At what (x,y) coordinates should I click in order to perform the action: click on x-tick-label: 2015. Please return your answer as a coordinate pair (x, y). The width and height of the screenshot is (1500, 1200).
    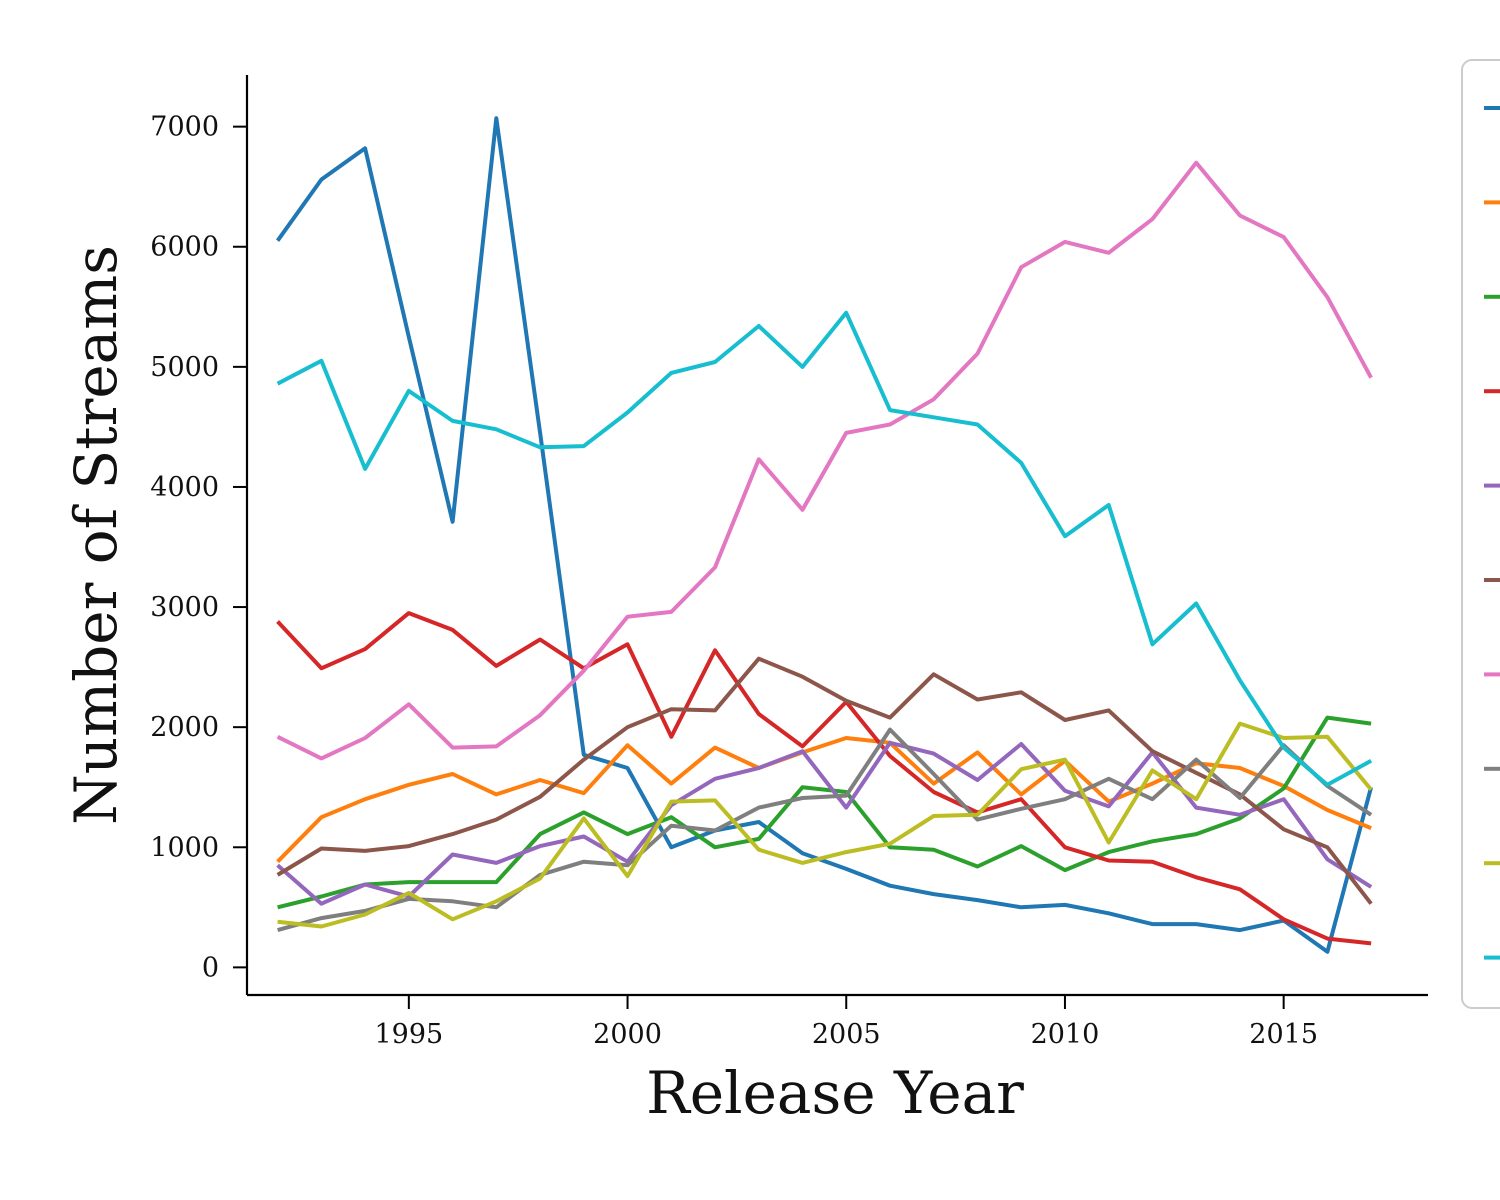
    Looking at the image, I should click on (1283, 1034).